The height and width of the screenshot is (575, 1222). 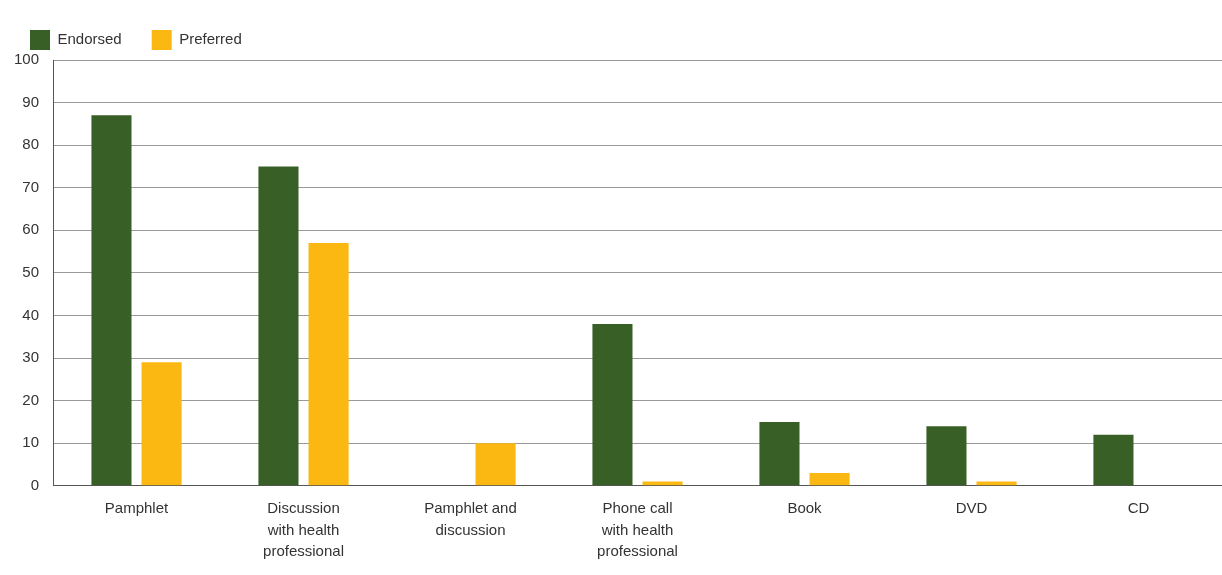 I want to click on x-tick-label: Discussion with health professional, so click(x=303, y=529).